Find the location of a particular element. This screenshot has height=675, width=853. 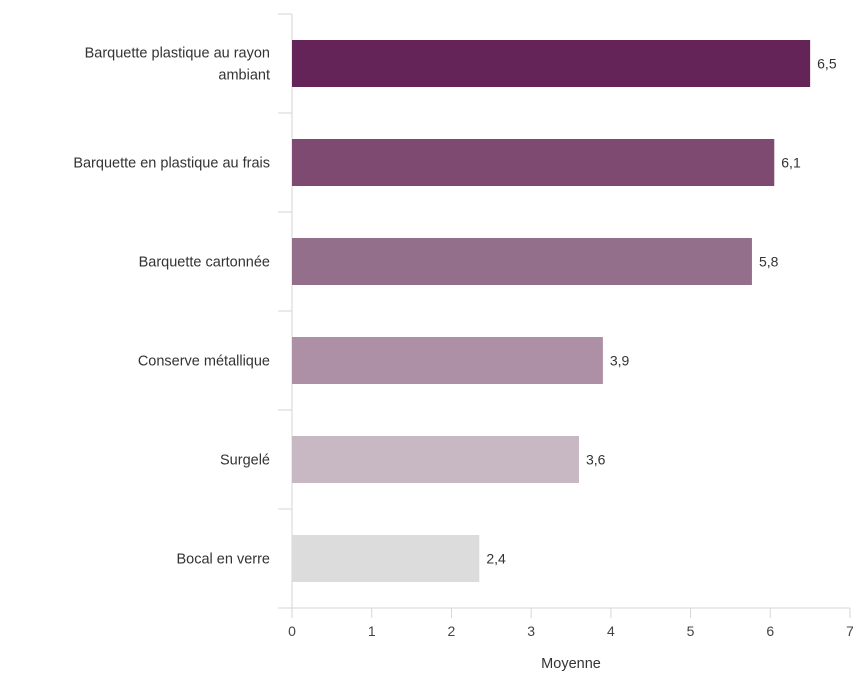

x-tick-label: 7 is located at coordinates (849, 631).